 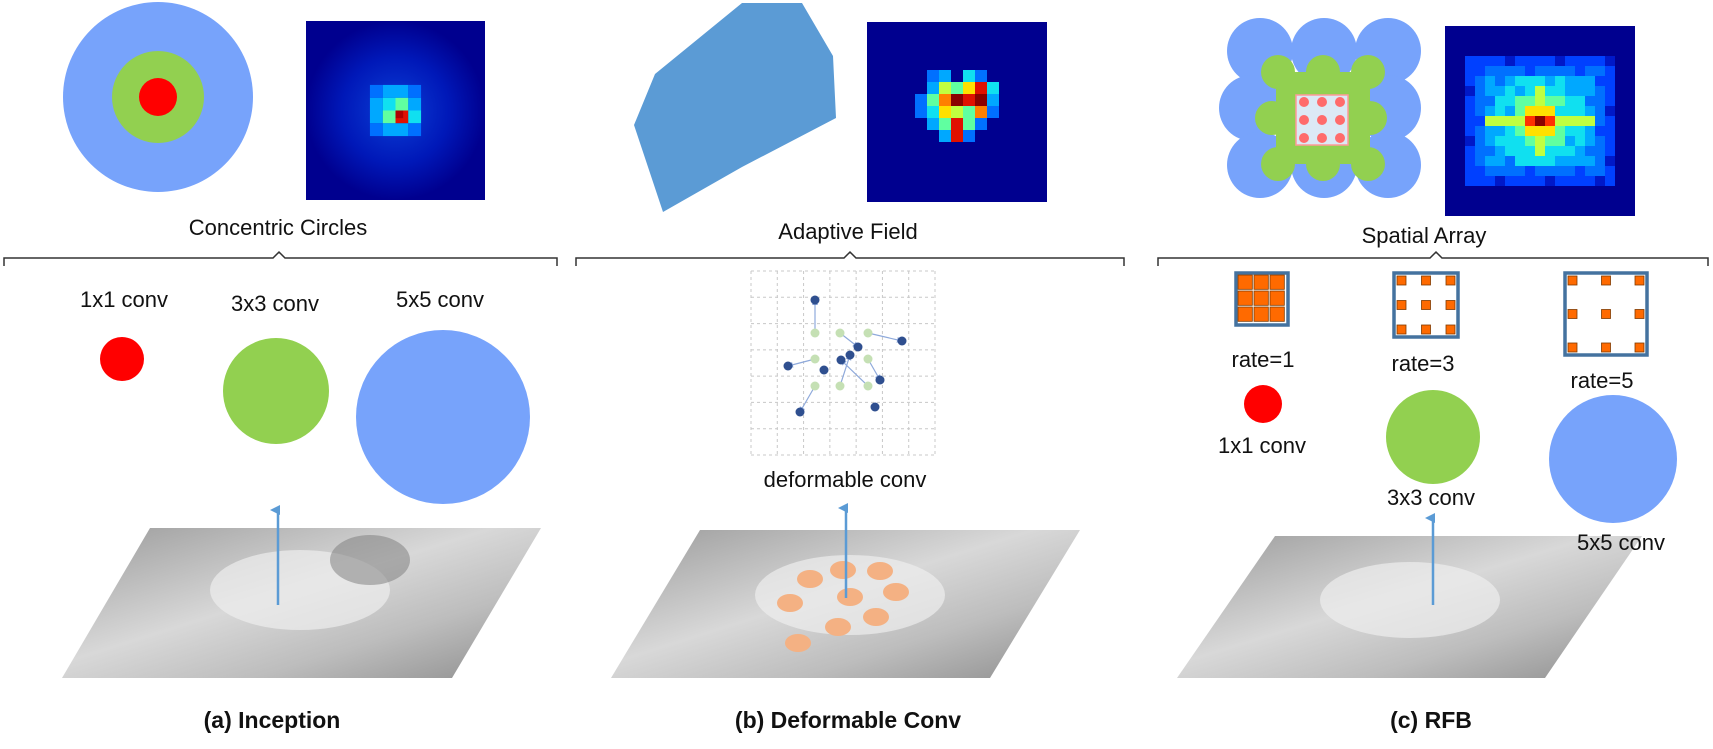 I want to click on label-rate-1: rate=1, so click(x=1263, y=359).